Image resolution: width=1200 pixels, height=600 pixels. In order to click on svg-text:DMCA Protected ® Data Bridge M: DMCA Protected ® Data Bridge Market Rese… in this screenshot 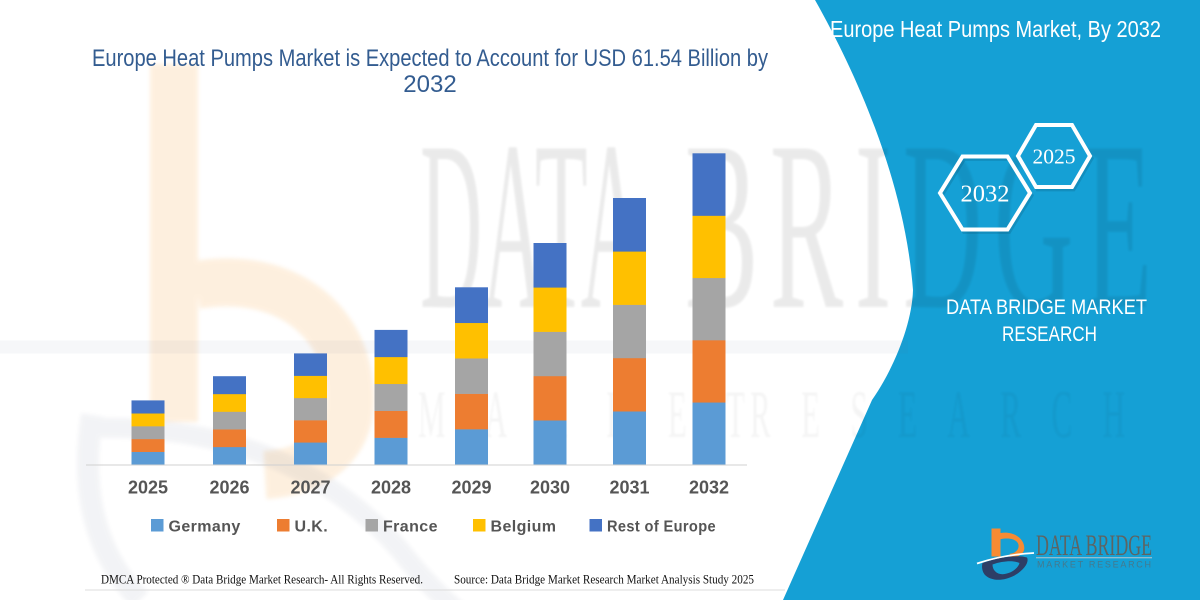, I will do `click(262, 580)`.